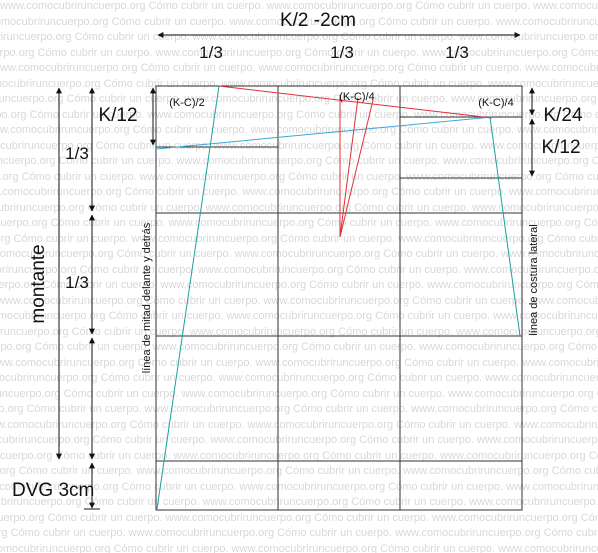 The height and width of the screenshot is (553, 598). I want to click on side-seam-line, so click(505, 226).